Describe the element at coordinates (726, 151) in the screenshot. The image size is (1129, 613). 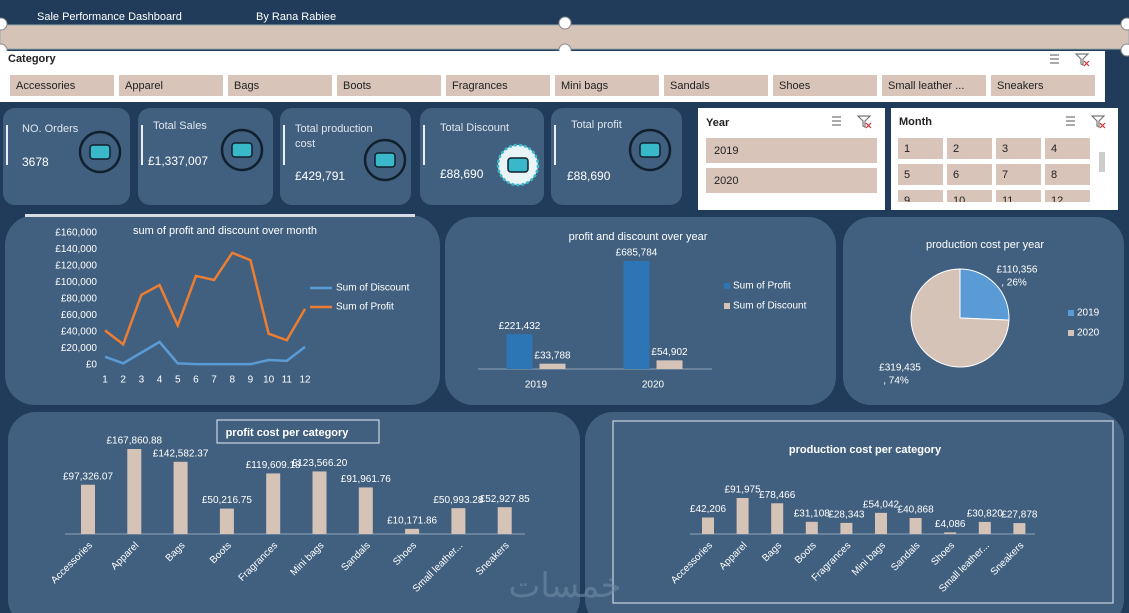
I see `slicer-item: 2019` at that location.